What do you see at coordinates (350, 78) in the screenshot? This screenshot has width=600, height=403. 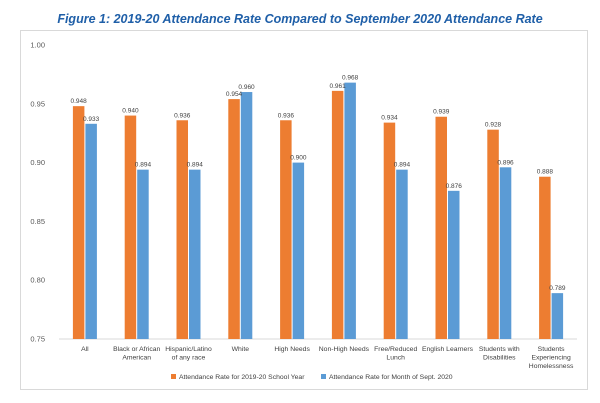 I see `data-label-series1-5: 0.968` at bounding box center [350, 78].